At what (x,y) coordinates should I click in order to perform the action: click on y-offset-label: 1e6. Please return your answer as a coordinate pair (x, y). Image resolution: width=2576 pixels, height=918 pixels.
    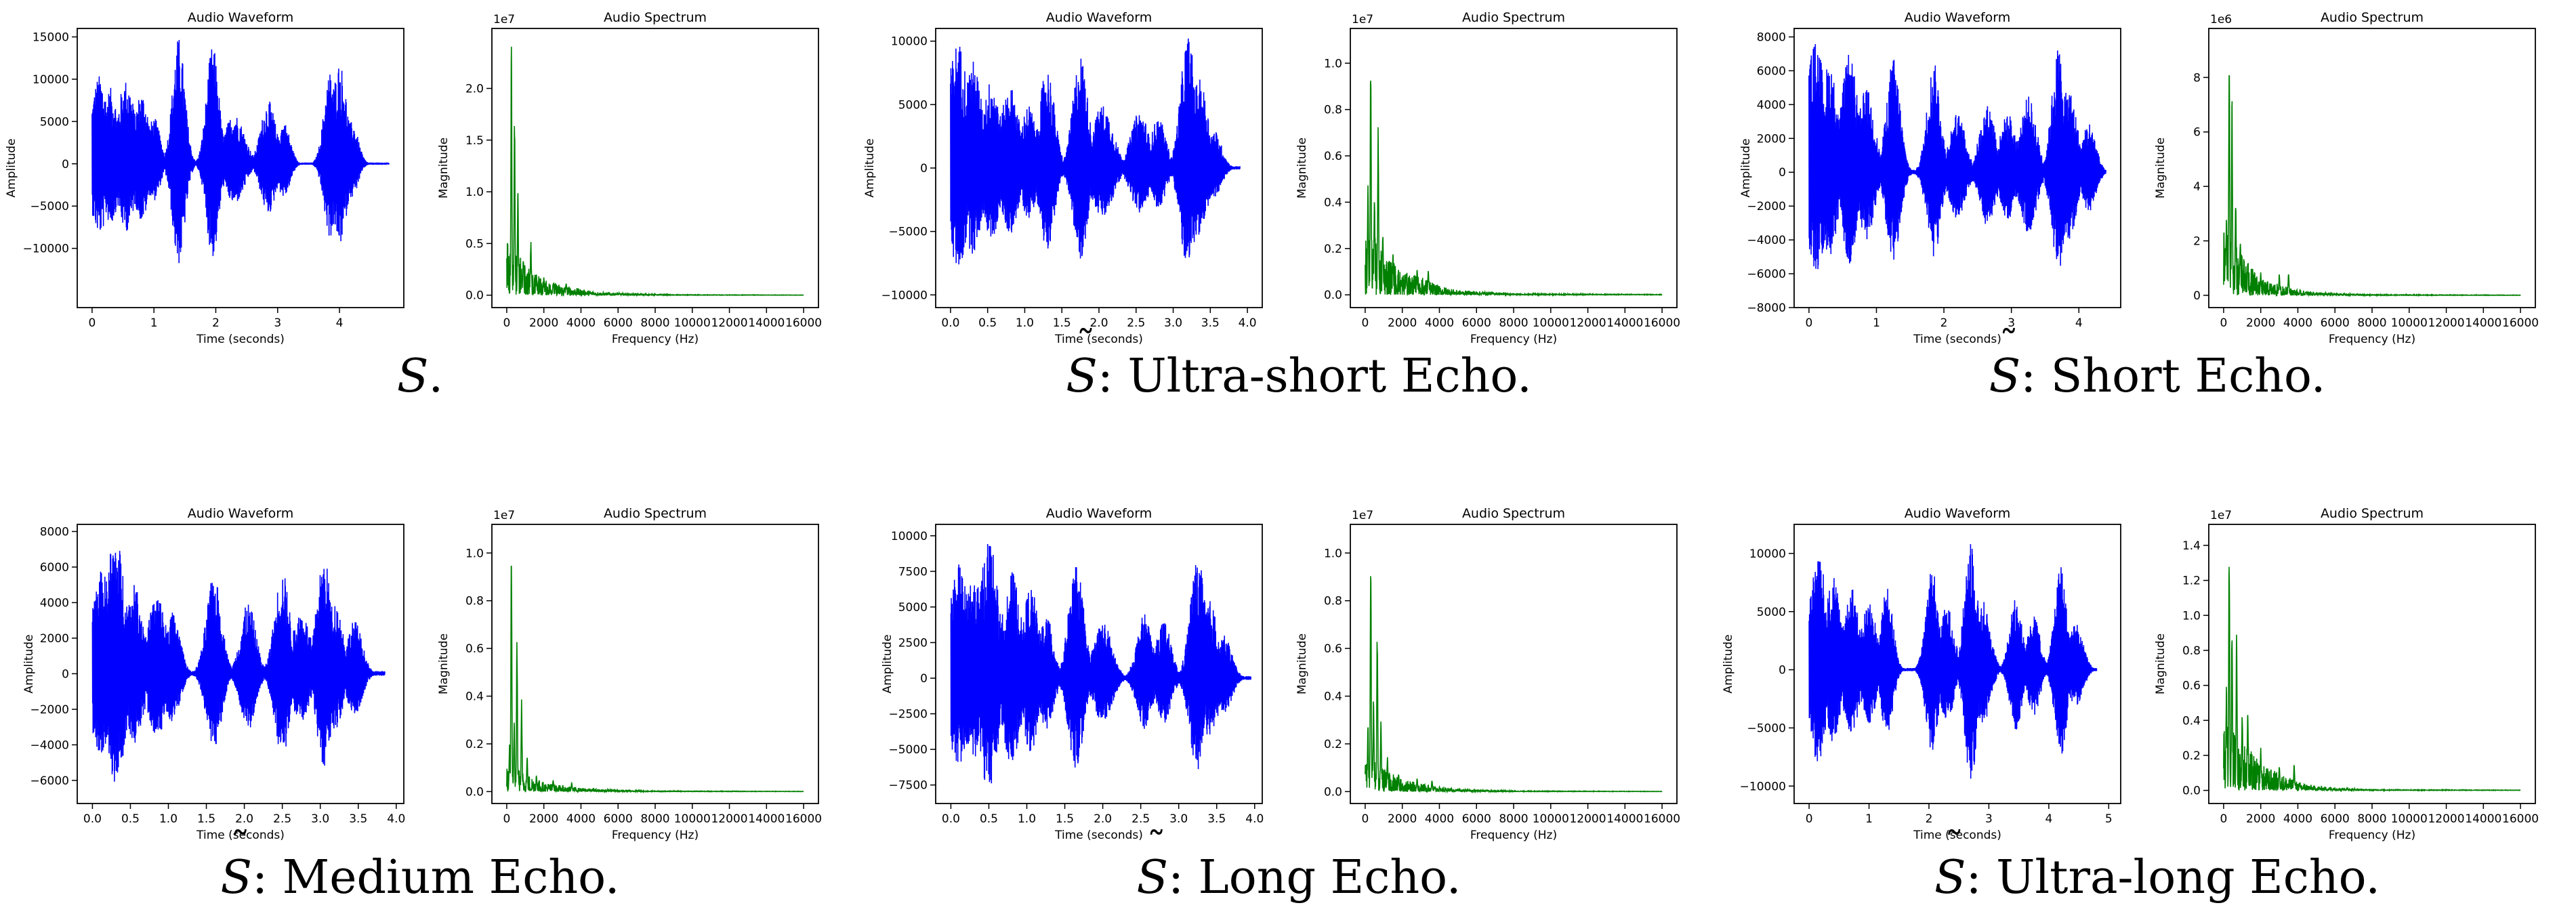
    Looking at the image, I should click on (2221, 19).